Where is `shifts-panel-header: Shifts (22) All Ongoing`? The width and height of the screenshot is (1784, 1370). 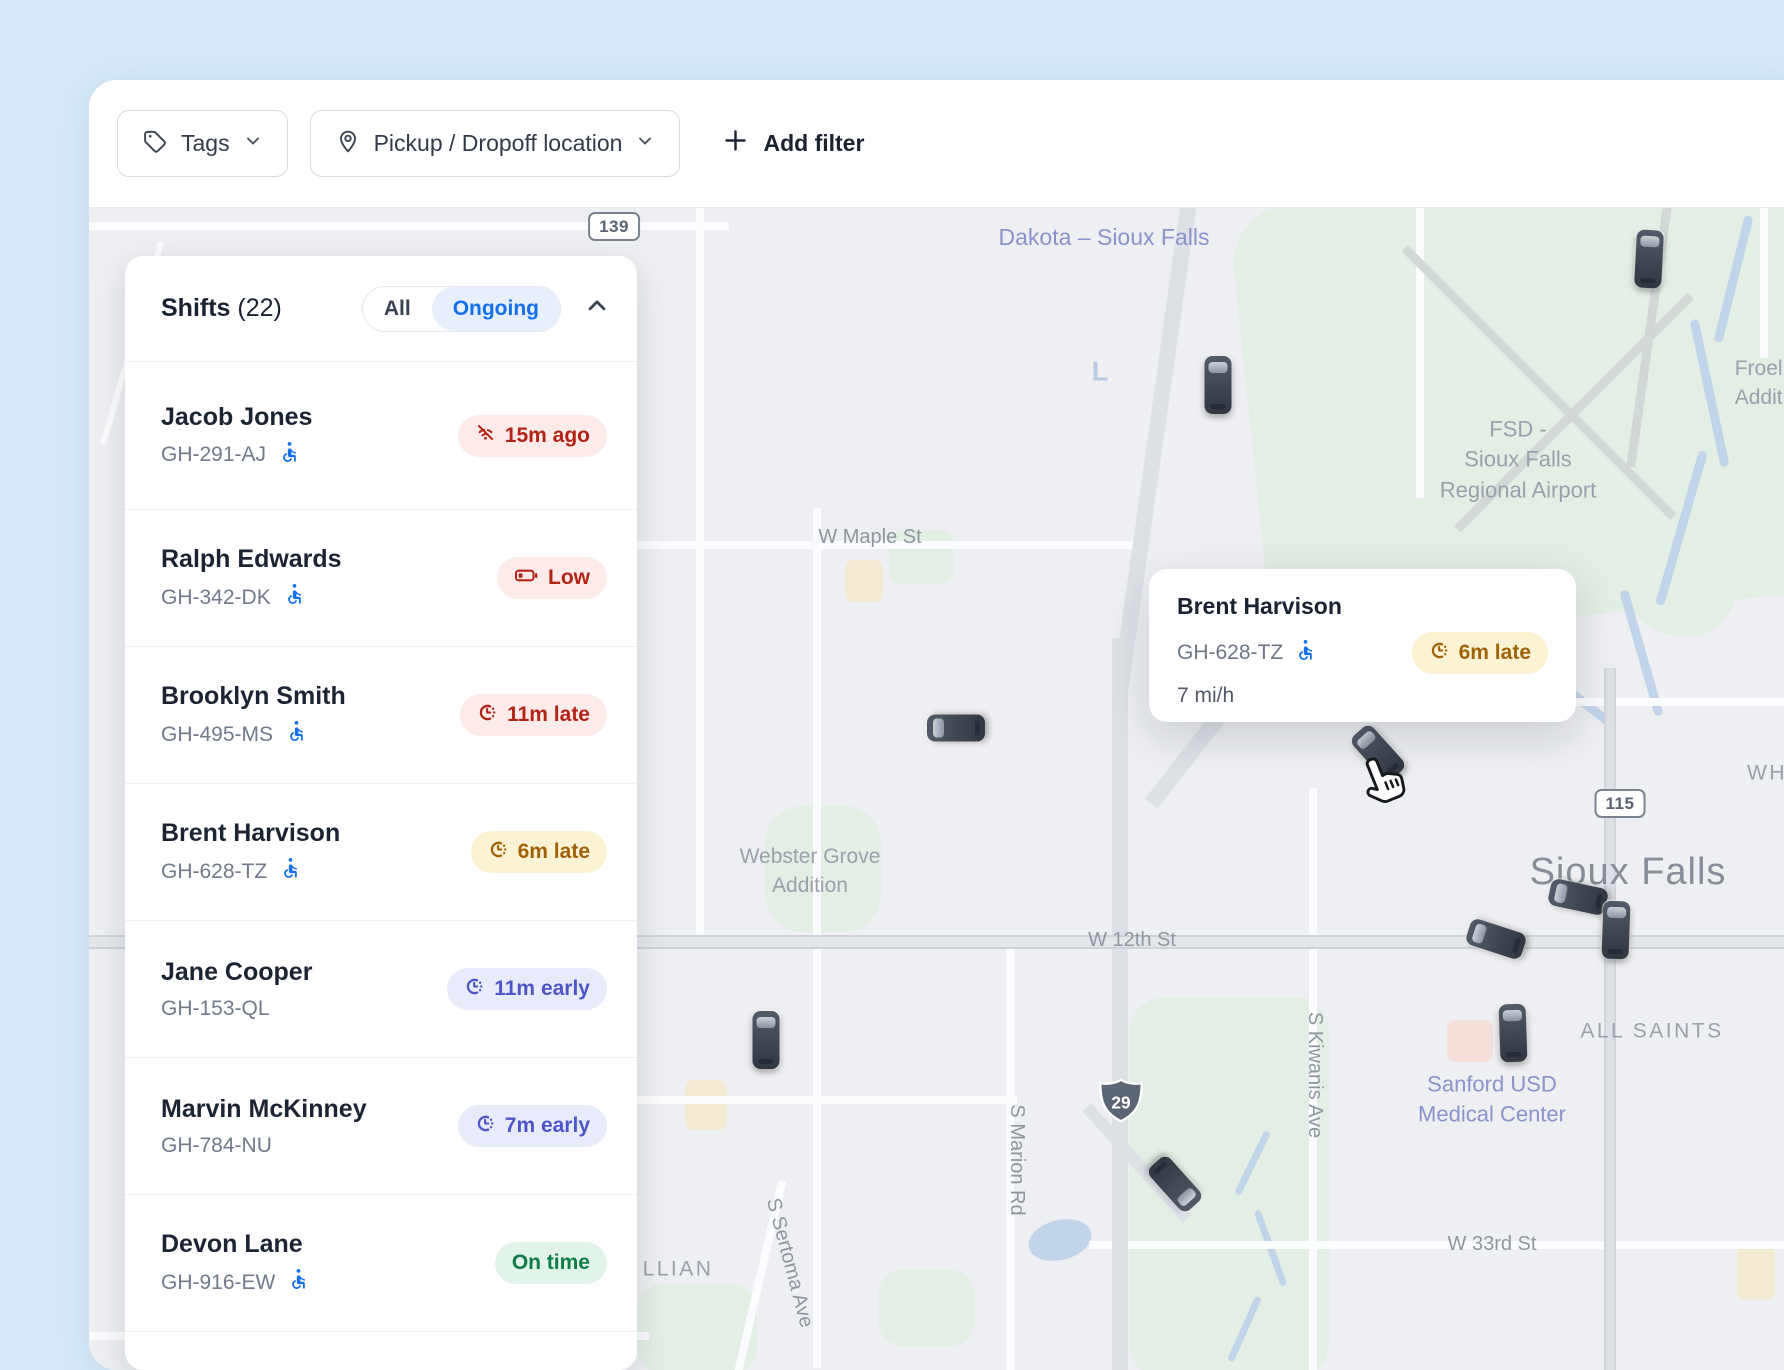
shifts-panel-header: Shifts (22) All Ongoing is located at coordinates (381, 309).